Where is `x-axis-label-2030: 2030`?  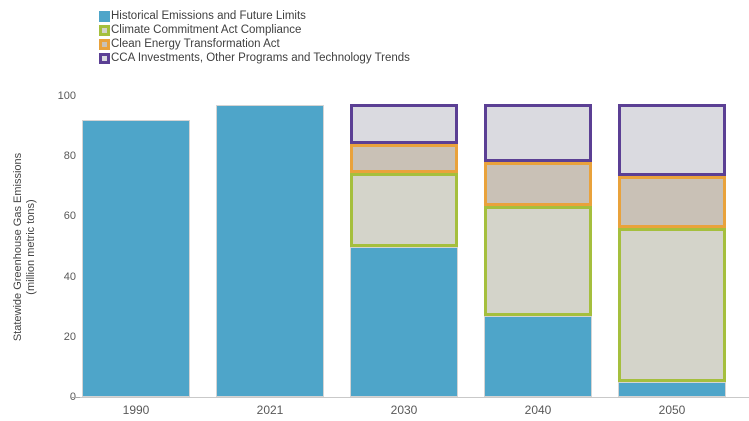 x-axis-label-2030: 2030 is located at coordinates (404, 410).